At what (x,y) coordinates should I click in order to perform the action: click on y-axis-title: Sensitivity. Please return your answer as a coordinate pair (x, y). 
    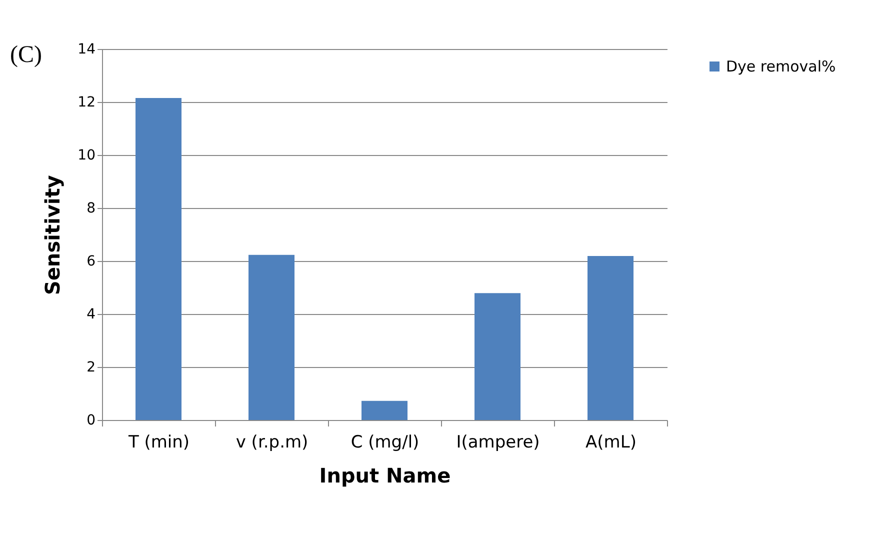
    Looking at the image, I should click on (52, 235).